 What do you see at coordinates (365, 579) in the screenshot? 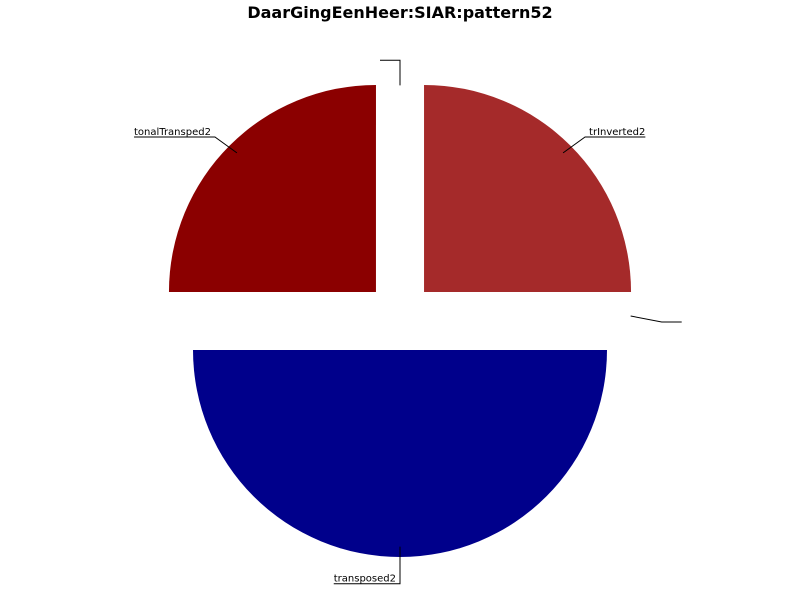
I see `slice-label: transposed2` at bounding box center [365, 579].